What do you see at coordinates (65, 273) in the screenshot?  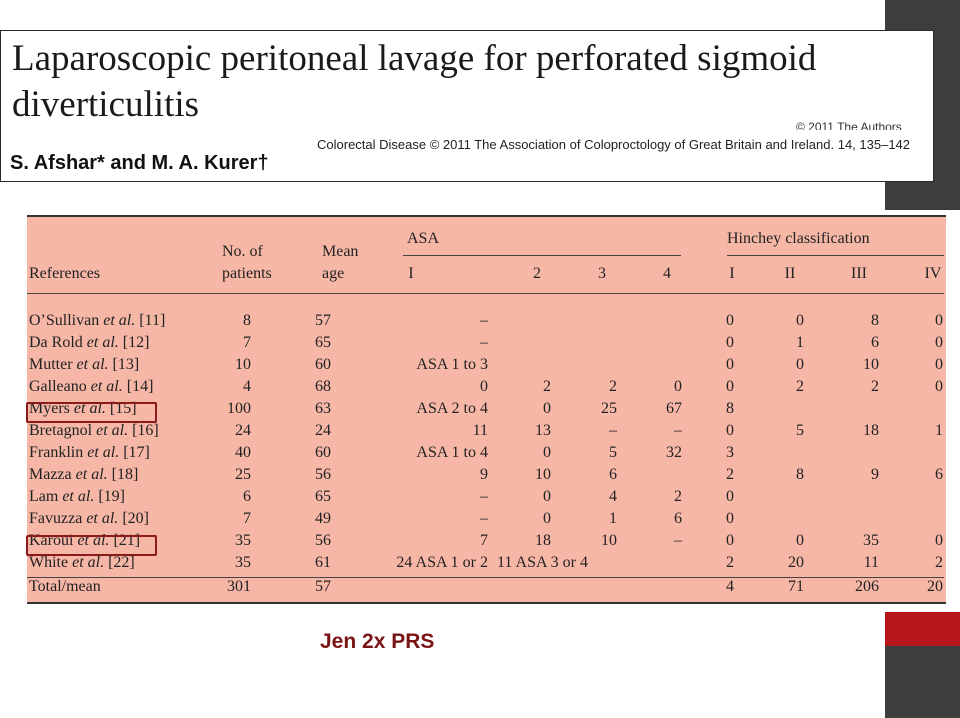 I see `header-references: References` at bounding box center [65, 273].